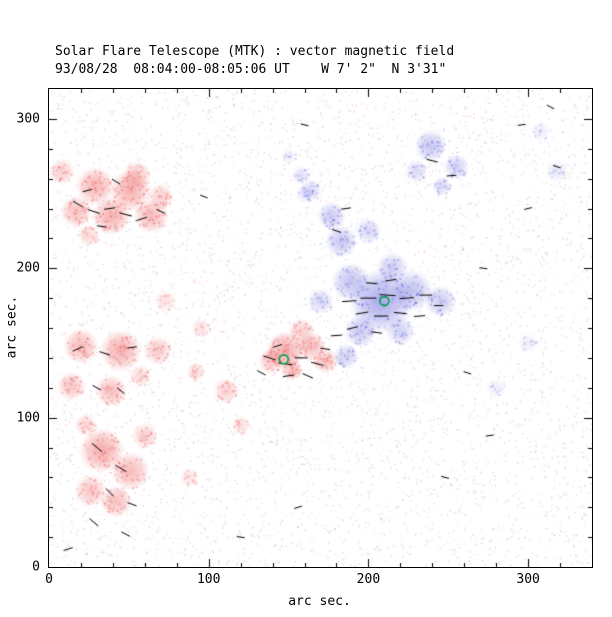 This screenshot has height=617, width=612. Describe the element at coordinates (319, 601) in the screenshot. I see `x-axis-label: arc sec.` at that location.